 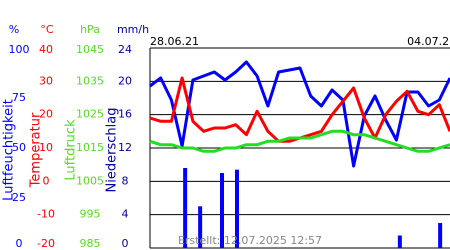 I want to click on y-tick-label: 1015, so click(x=90, y=147).